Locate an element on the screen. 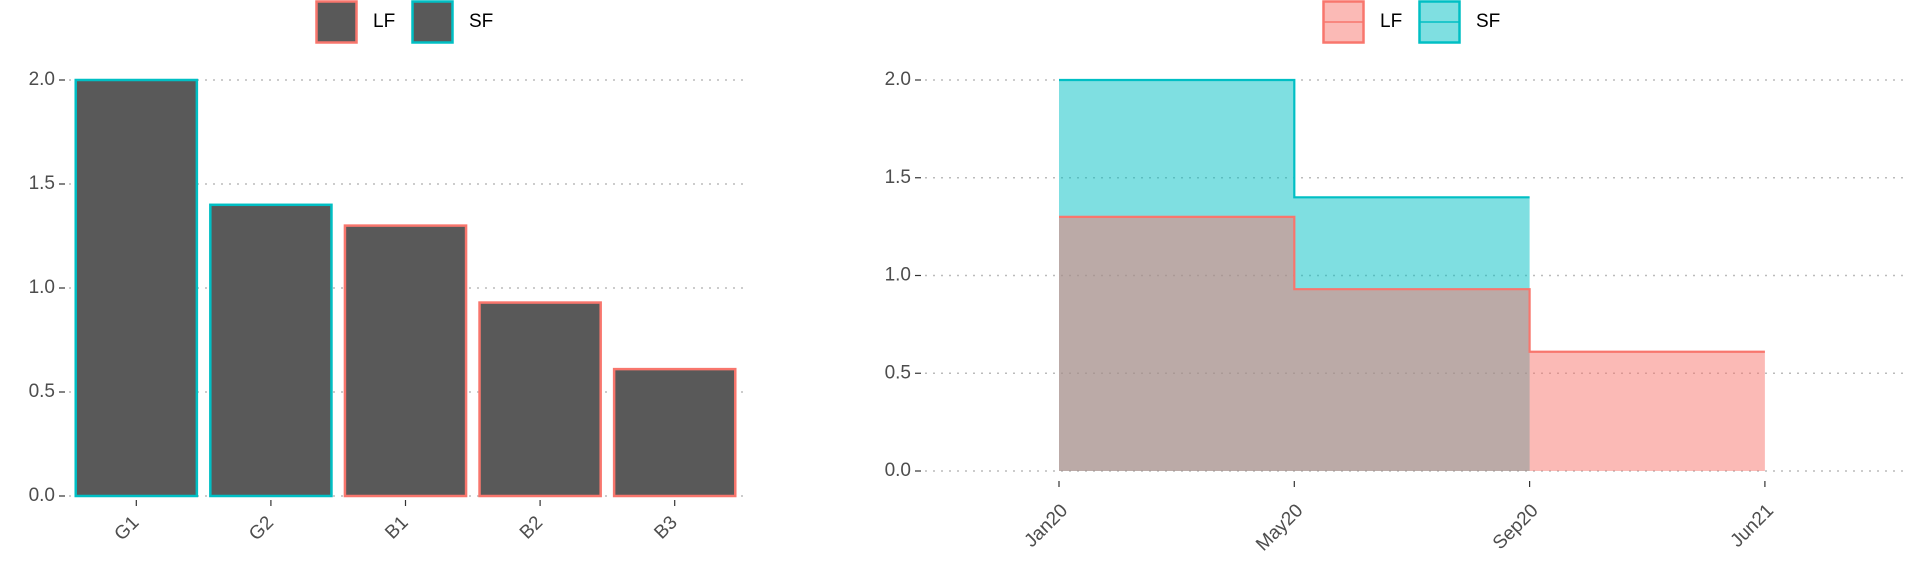 The image size is (1920, 576). x-tick-label: G1 is located at coordinates (127, 528).